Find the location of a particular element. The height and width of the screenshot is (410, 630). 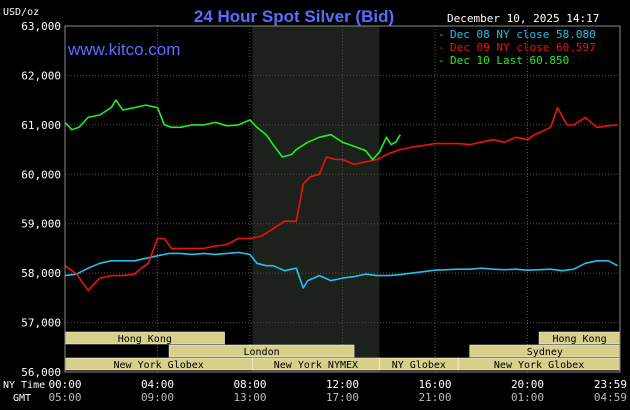

y-tick-label: 58,000 is located at coordinates (41, 273).